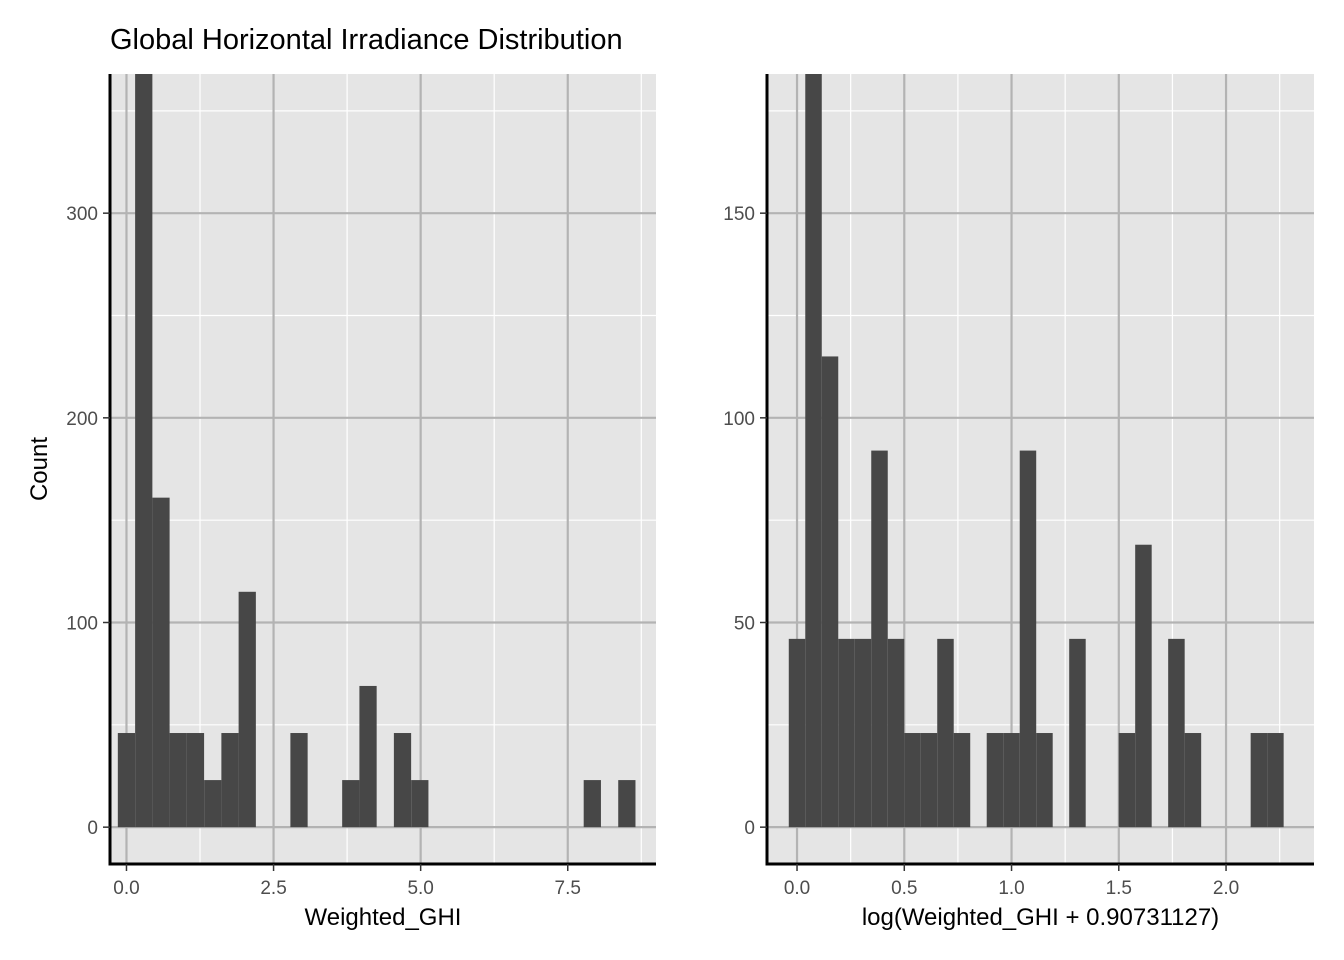 This screenshot has width=1344, height=960. What do you see at coordinates (739, 419) in the screenshot?
I see `panel-2-y-tick-label: 100` at bounding box center [739, 419].